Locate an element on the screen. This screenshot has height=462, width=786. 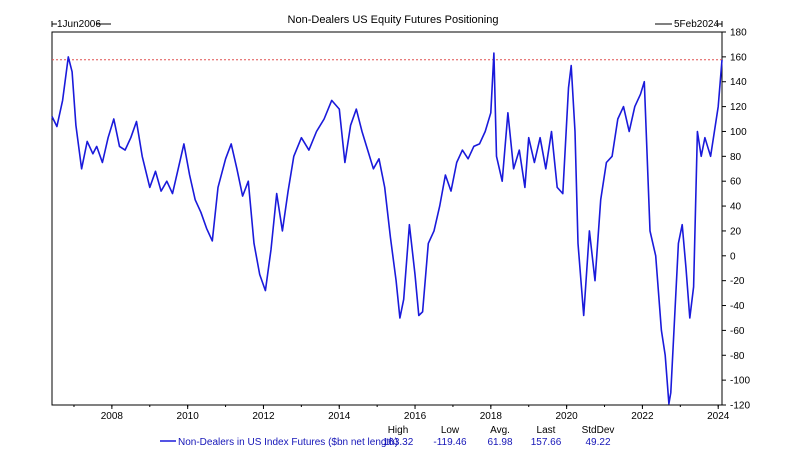
stat-value: 61.98 is located at coordinates (499, 442).